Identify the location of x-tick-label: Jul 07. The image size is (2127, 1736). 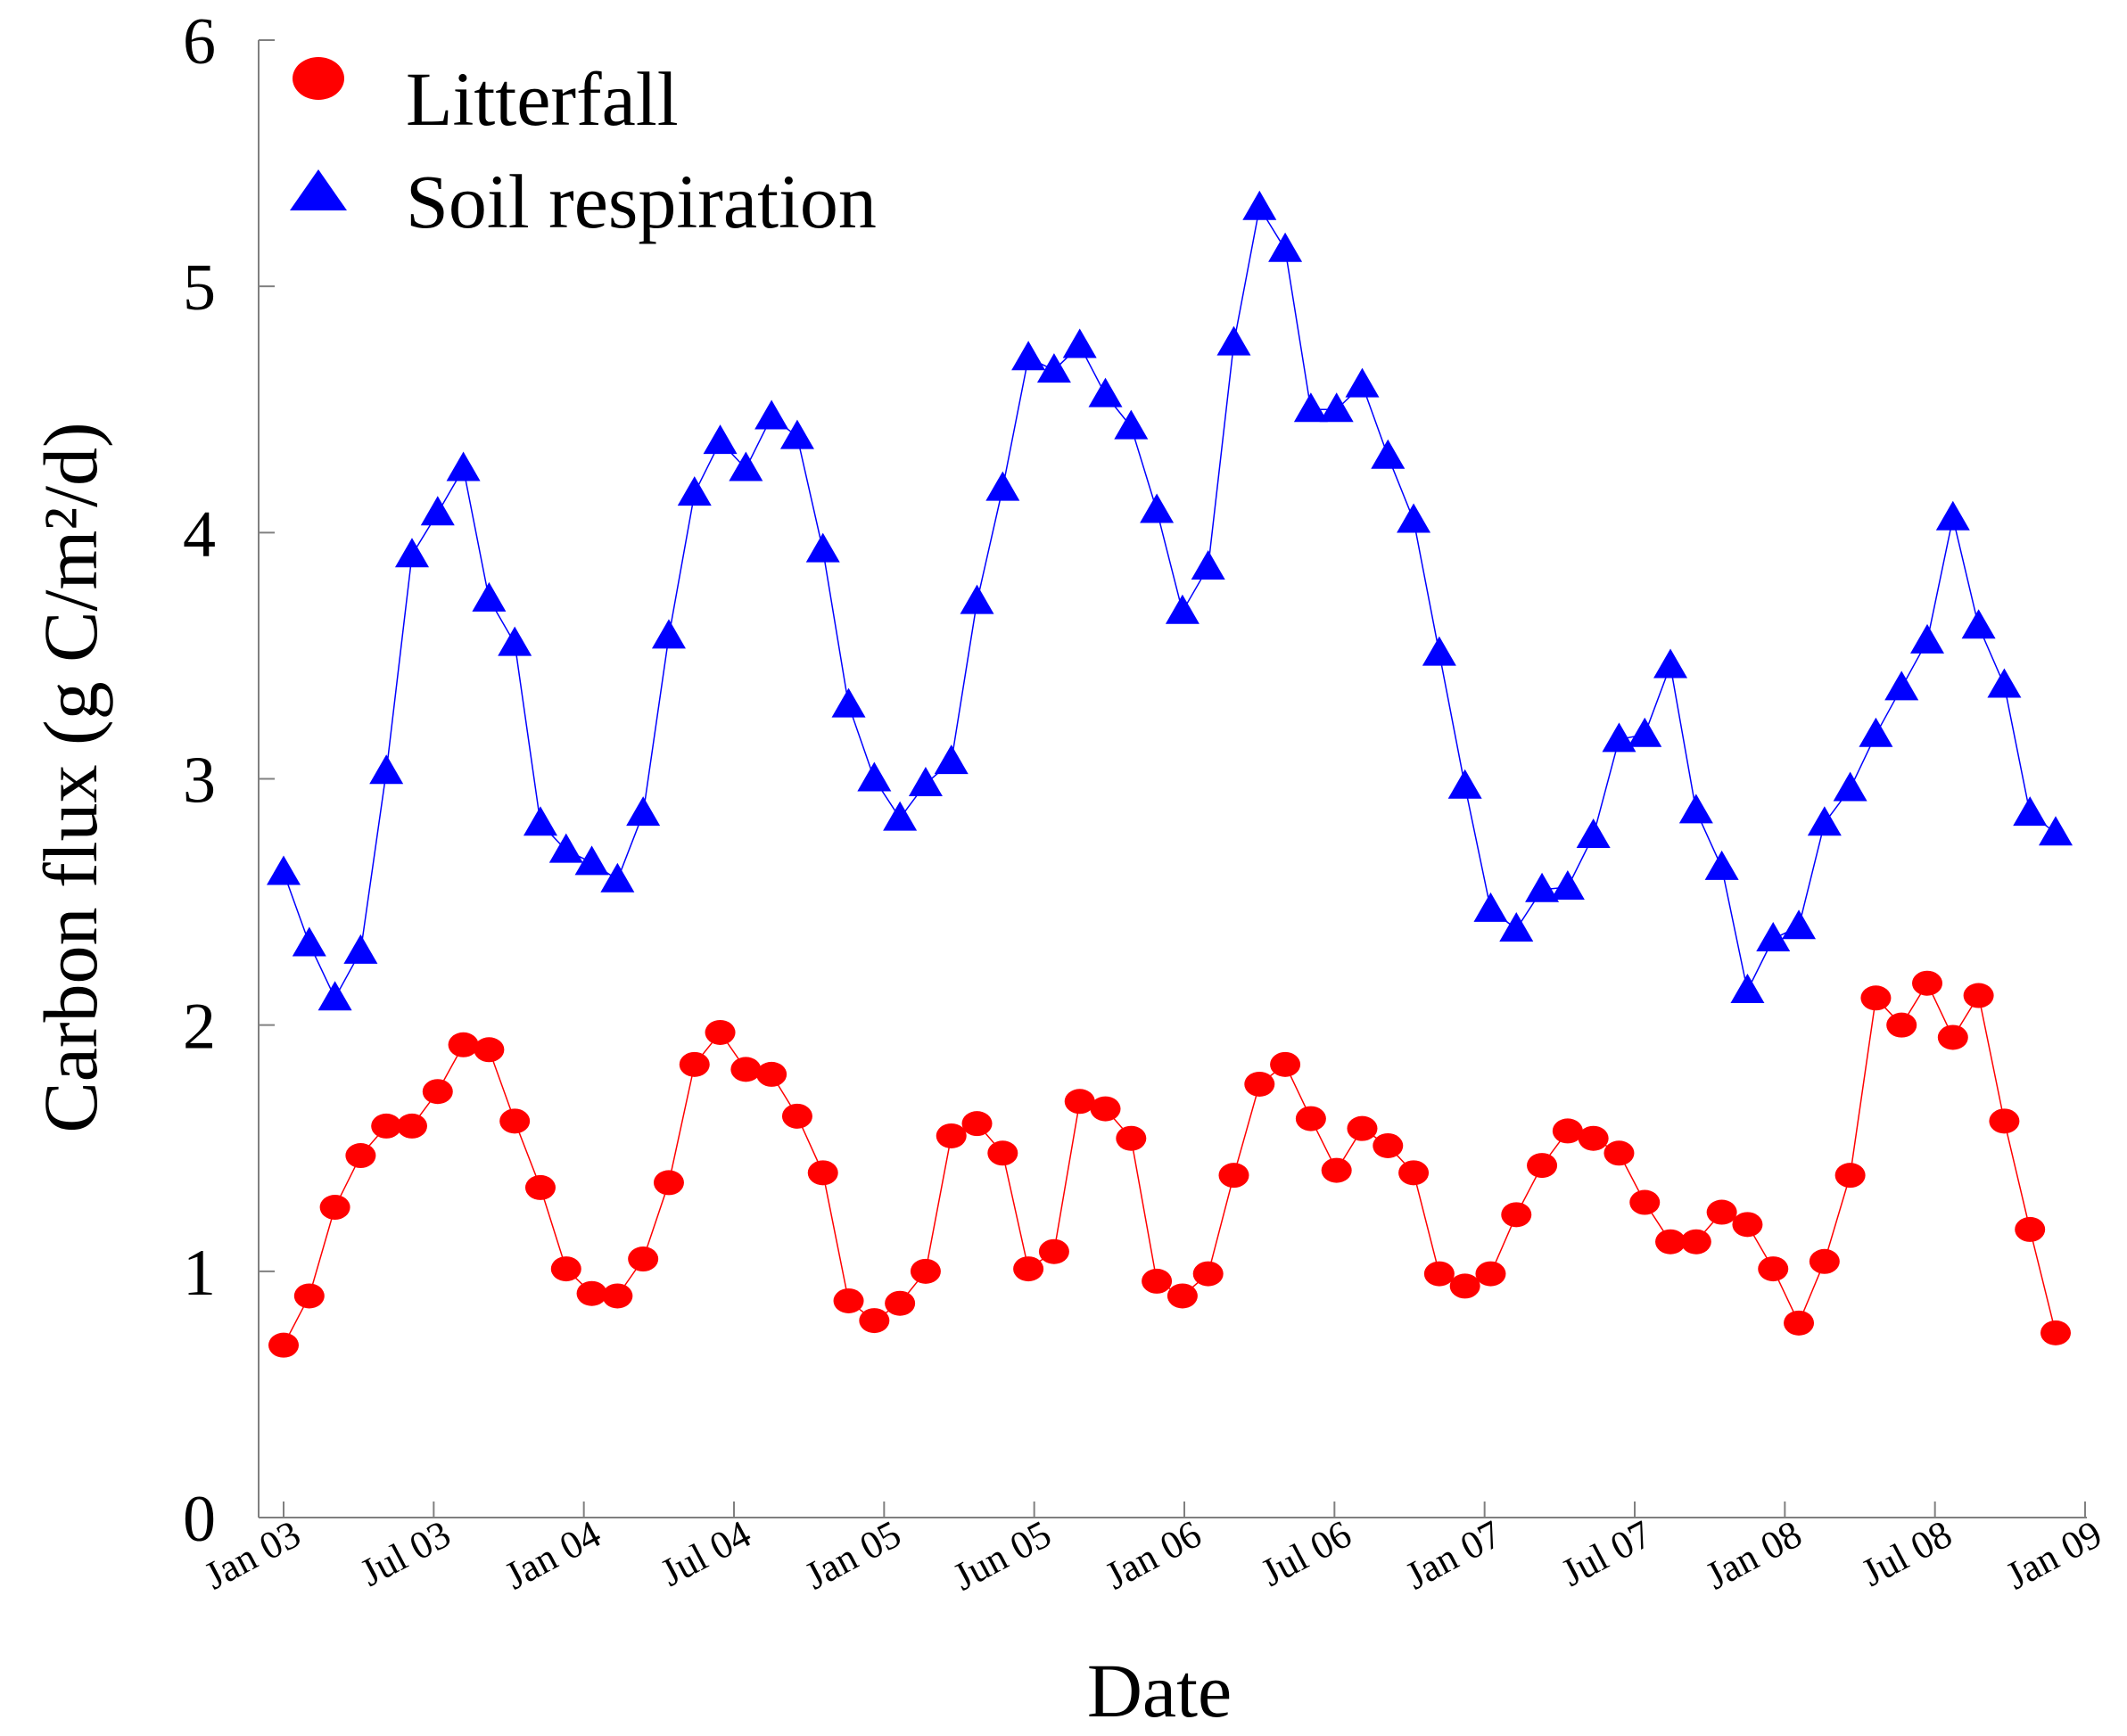
(1607, 1554).